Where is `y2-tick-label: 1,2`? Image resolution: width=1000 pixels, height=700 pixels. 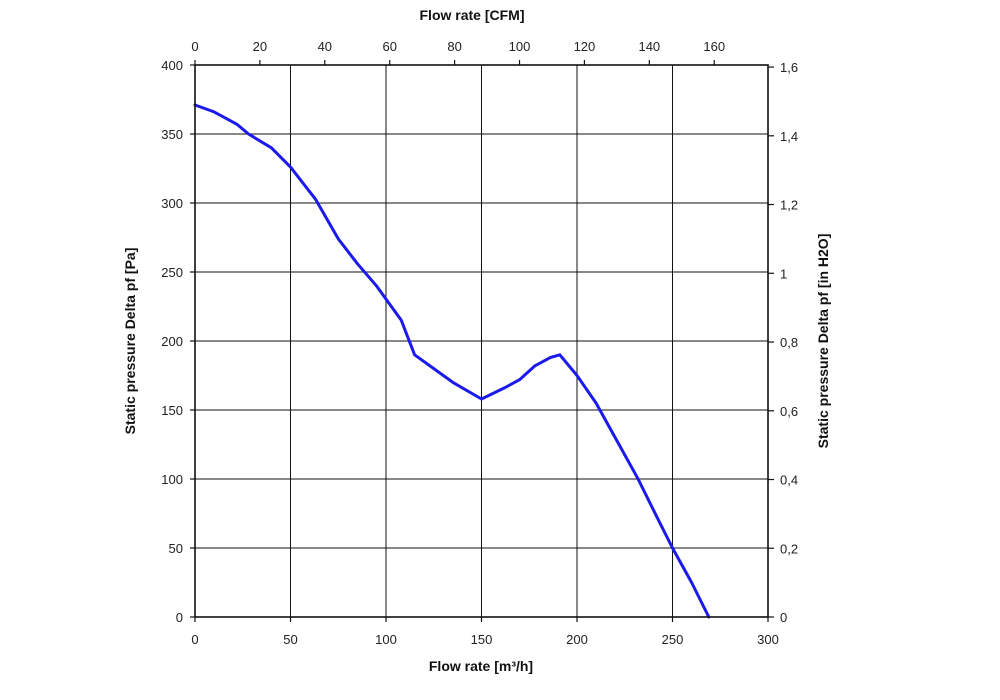
y2-tick-label: 1,2 is located at coordinates (789, 205).